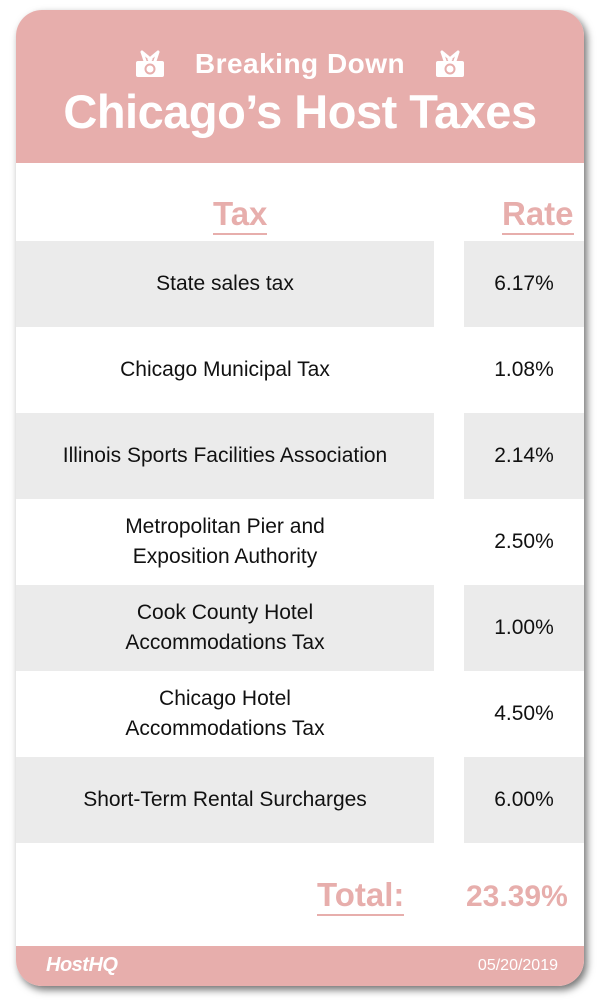 This screenshot has height=1000, width=600. What do you see at coordinates (524, 628) in the screenshot?
I see `tax-rate: 1.00%` at bounding box center [524, 628].